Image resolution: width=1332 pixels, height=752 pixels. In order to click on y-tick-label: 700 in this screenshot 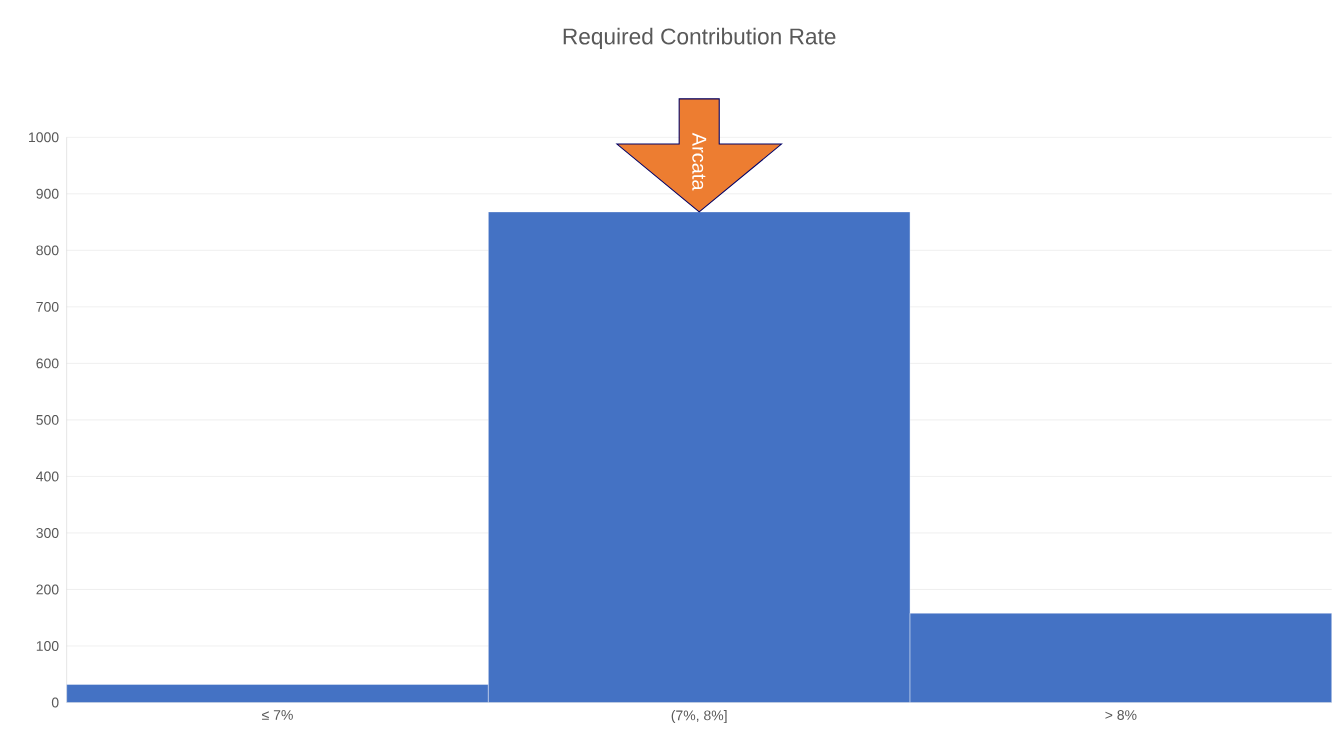, I will do `click(47, 306)`.